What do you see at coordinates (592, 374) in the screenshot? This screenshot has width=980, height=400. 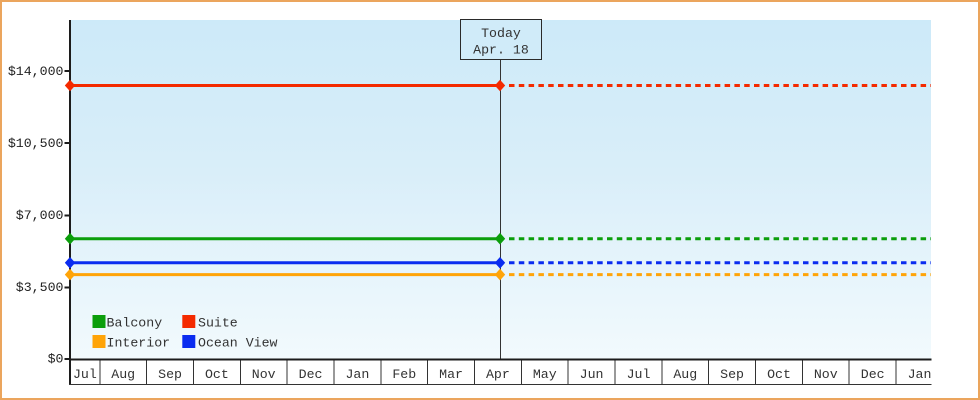 I see `svg-text: Jun` at bounding box center [592, 374].